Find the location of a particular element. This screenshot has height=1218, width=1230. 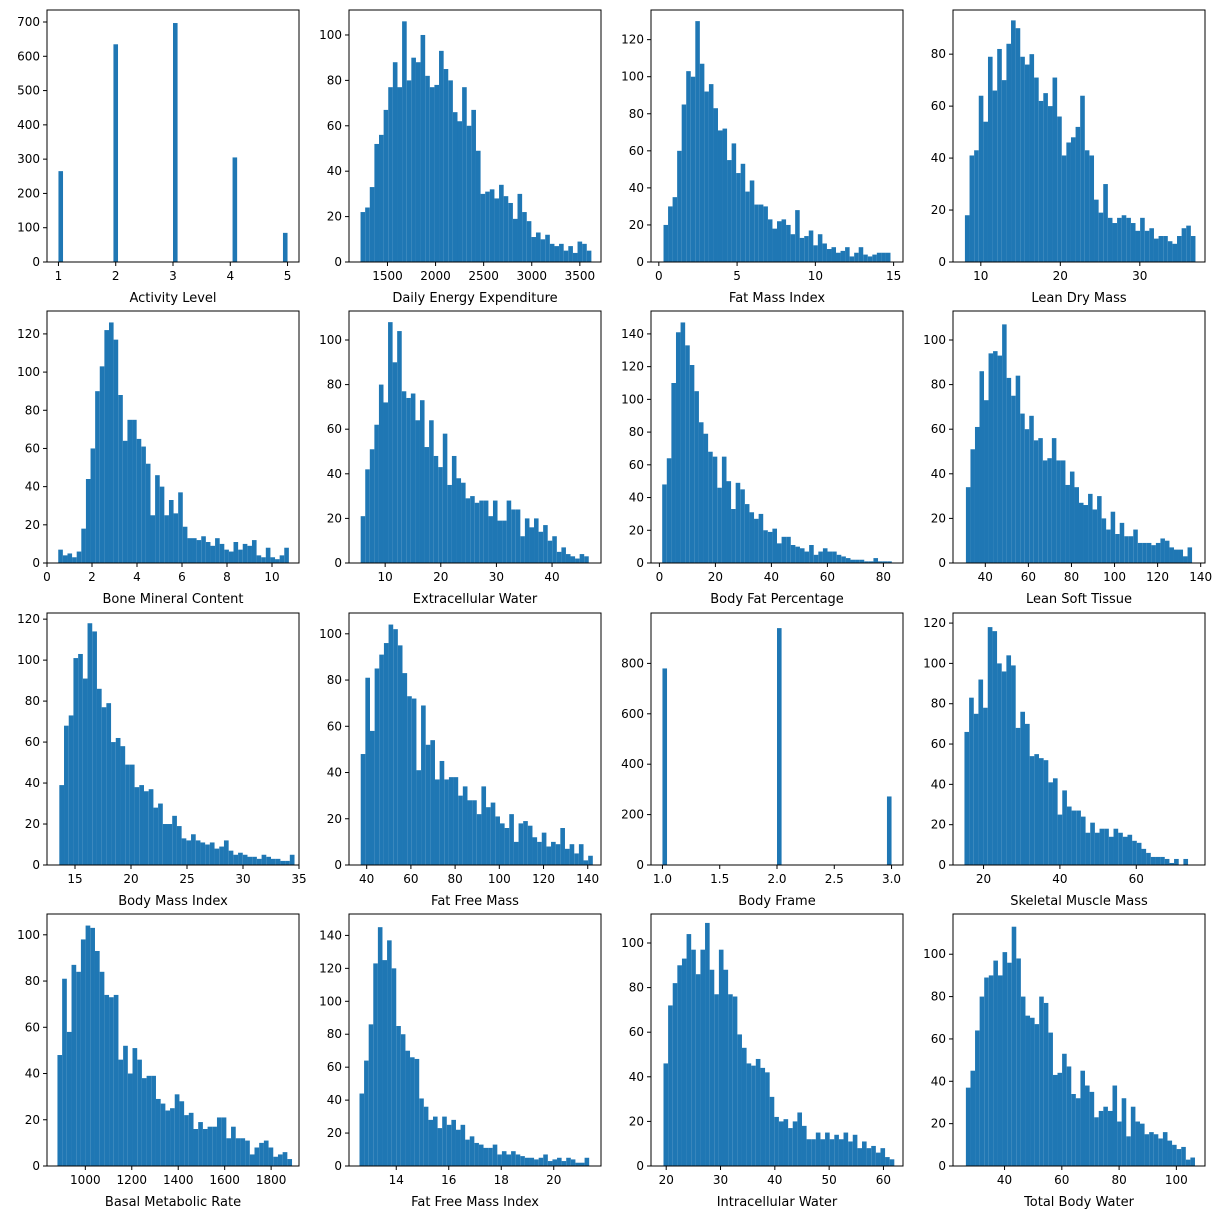

x-tick-label: 0 is located at coordinates (660, 577).